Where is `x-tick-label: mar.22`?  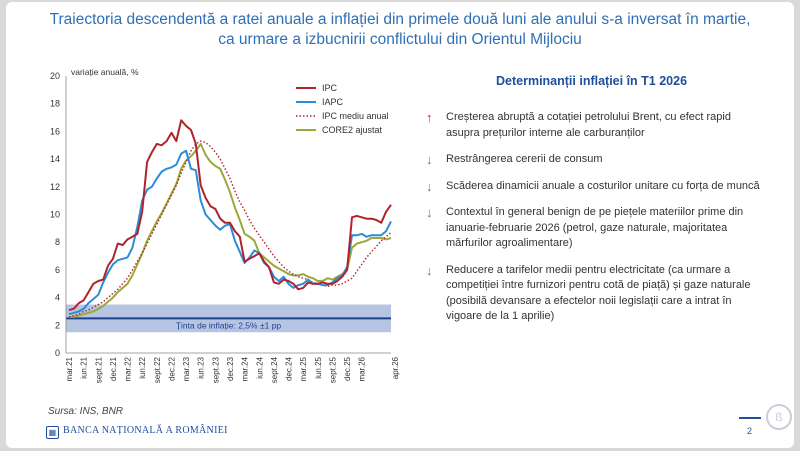
x-tick-label: mar.22 is located at coordinates (128, 368).